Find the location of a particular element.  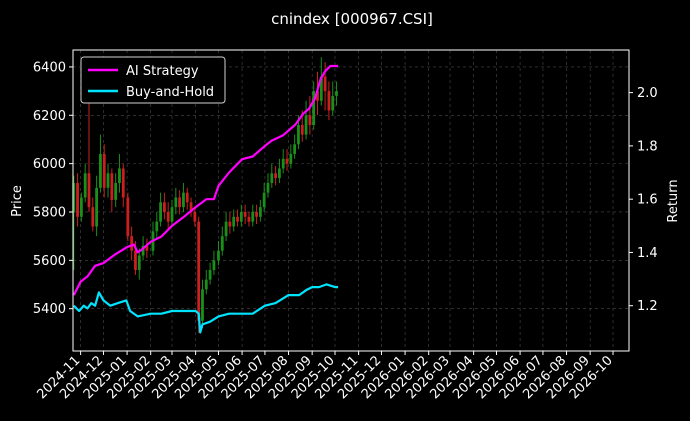

y-right-tick-label: 1.8 is located at coordinates (647, 146).